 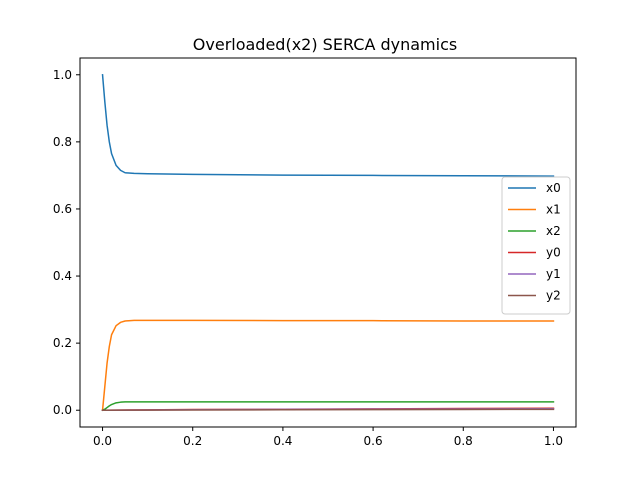 What do you see at coordinates (66, 242) in the screenshot?
I see `y-axis: 0.0 0.2 0.4 0.6 0.8 1.0` at bounding box center [66, 242].